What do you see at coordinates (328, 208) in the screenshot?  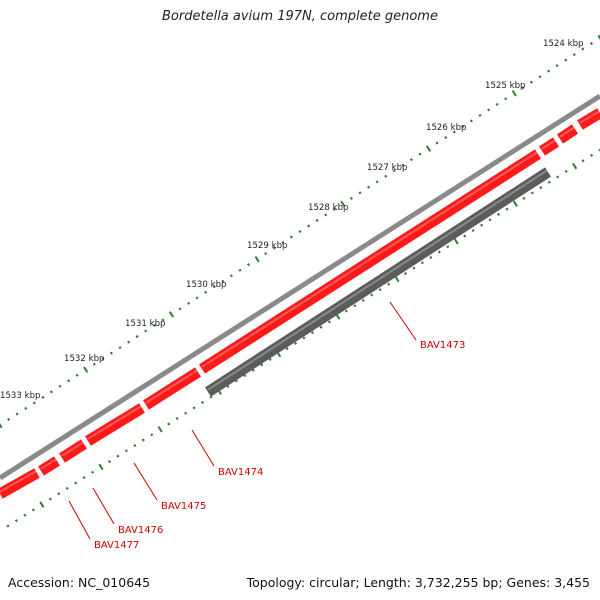 I see `tick-label: 1528 kbp` at bounding box center [328, 208].